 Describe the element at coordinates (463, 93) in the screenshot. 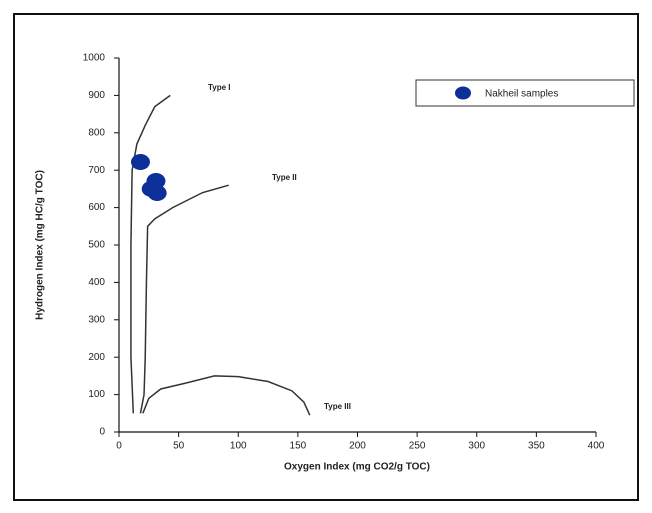

I see `legend-marker` at that location.